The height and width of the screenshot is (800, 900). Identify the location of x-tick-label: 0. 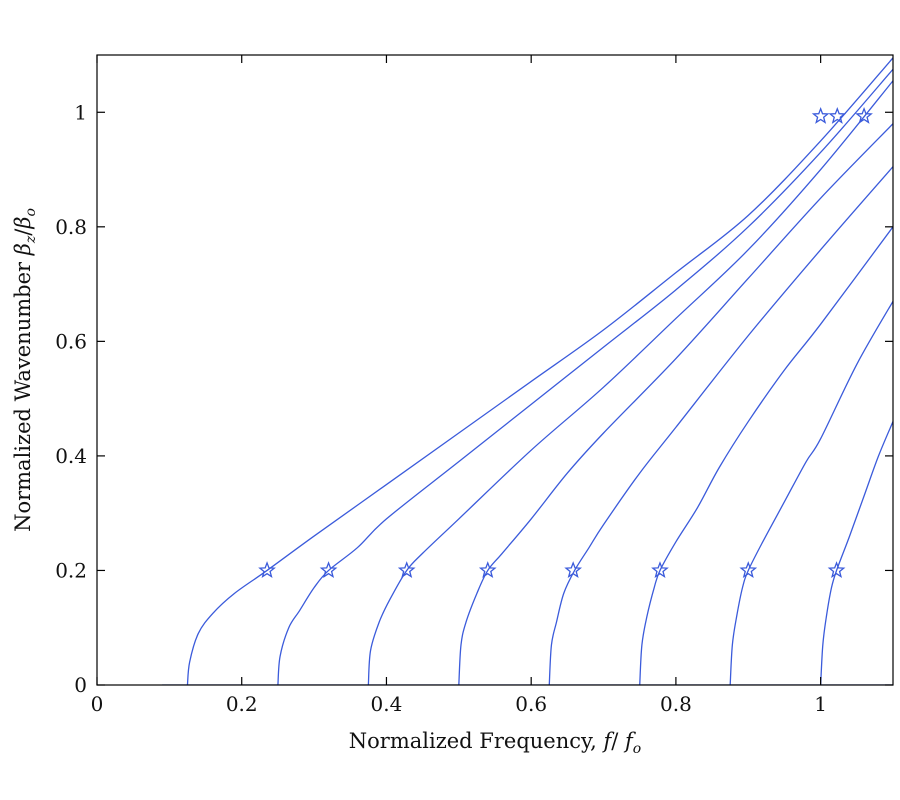
(97, 704).